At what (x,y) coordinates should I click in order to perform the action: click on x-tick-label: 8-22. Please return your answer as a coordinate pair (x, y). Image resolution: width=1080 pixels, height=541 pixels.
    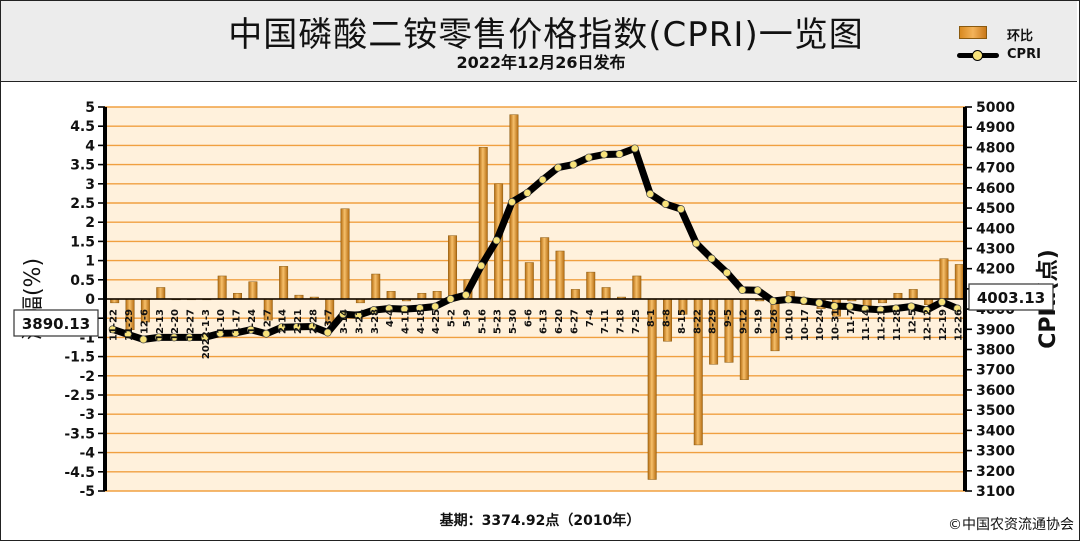
    Looking at the image, I should click on (697, 321).